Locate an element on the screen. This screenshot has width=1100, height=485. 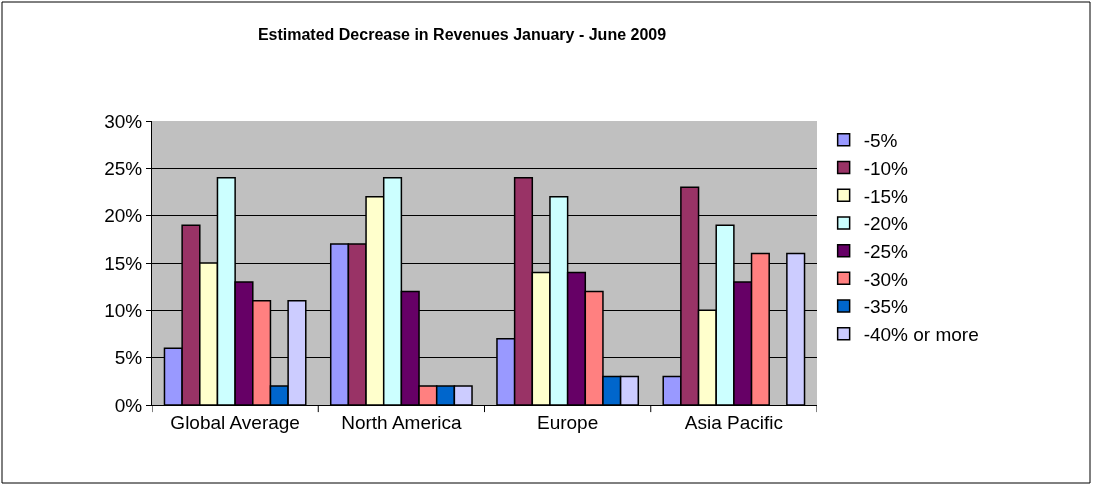
y-tick-label: 0% is located at coordinates (128, 405).